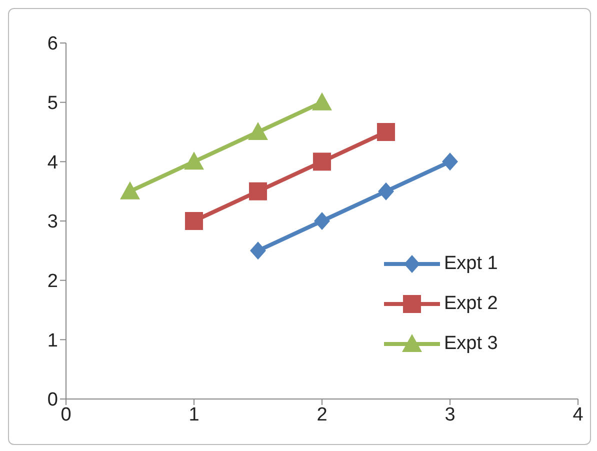 The image size is (597, 451). Describe the element at coordinates (194, 415) in the screenshot. I see `x-tick-label: 1` at that location.